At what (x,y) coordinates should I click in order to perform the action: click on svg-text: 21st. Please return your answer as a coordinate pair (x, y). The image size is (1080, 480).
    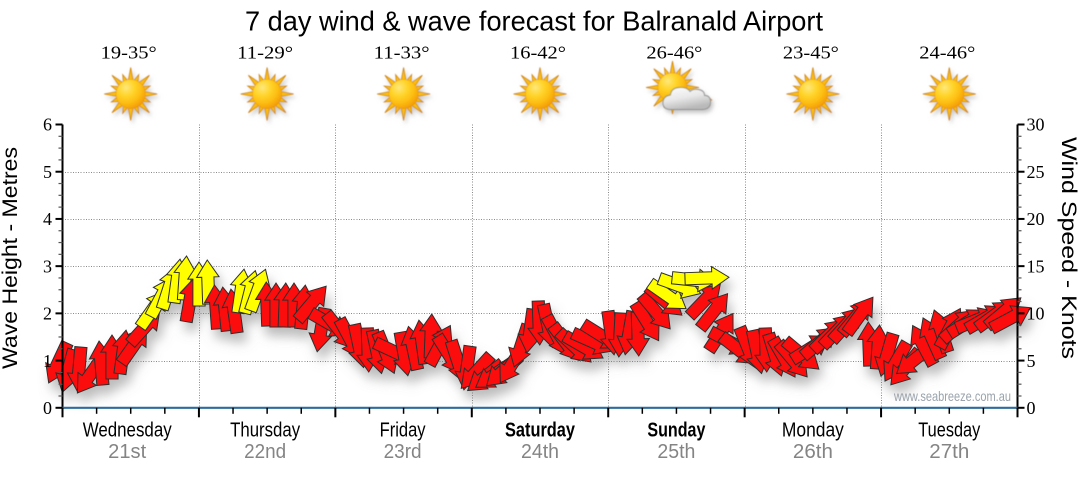
    Looking at the image, I should click on (127, 452).